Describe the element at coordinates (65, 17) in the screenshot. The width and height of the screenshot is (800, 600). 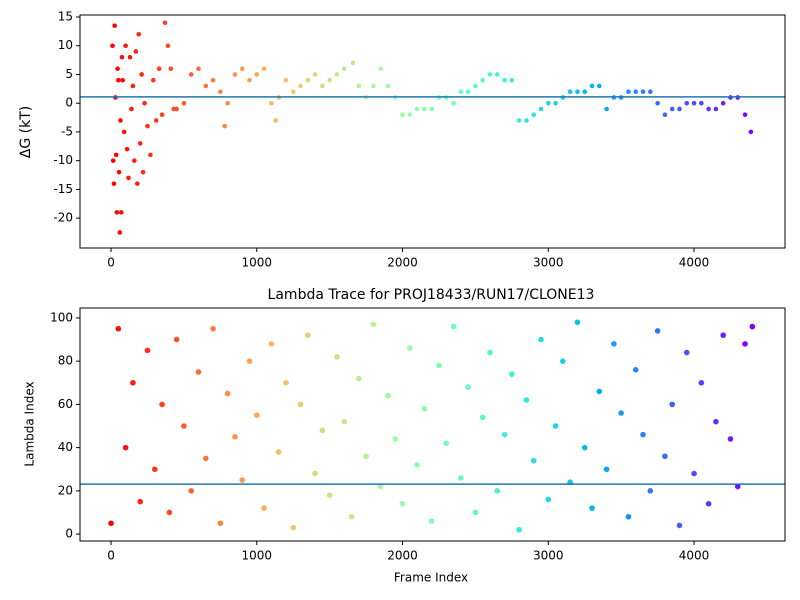
I see `y-tick-label: 15` at that location.